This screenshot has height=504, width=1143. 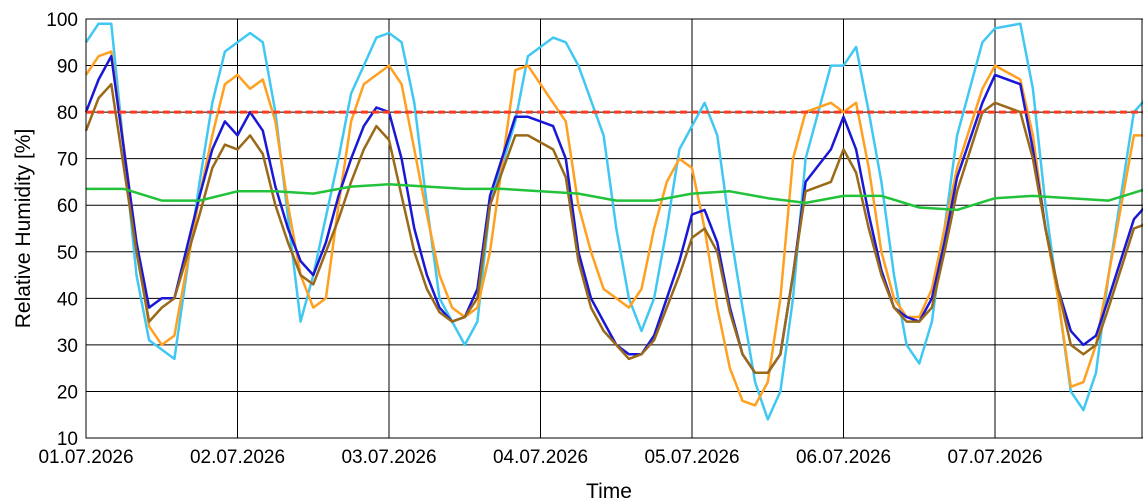 What do you see at coordinates (67, 206) in the screenshot?
I see `y-tick-label: 60` at bounding box center [67, 206].